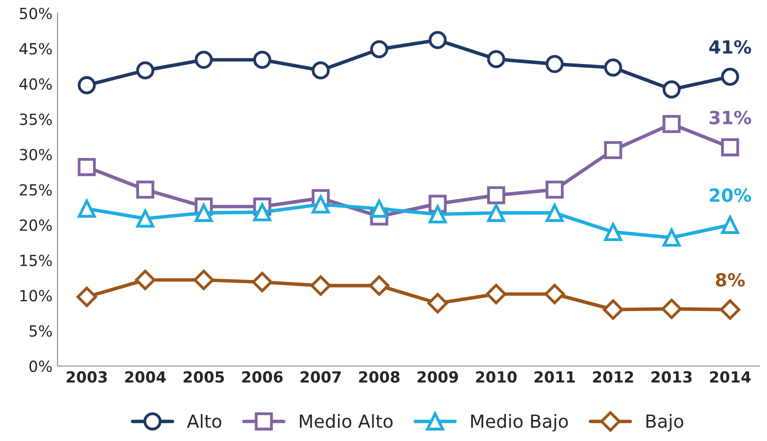 The height and width of the screenshot is (441, 767). Describe the element at coordinates (613, 377) in the screenshot. I see `x-tick-label: 2012` at that location.